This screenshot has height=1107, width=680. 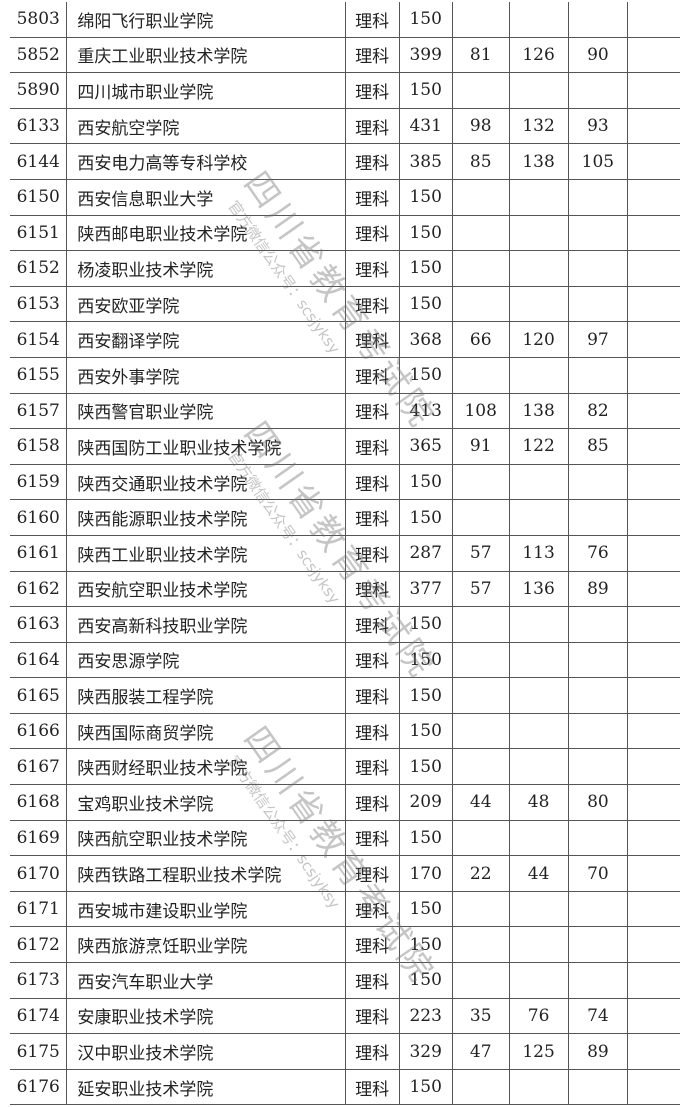 I want to click on cell-b: 122, so click(x=538, y=446).